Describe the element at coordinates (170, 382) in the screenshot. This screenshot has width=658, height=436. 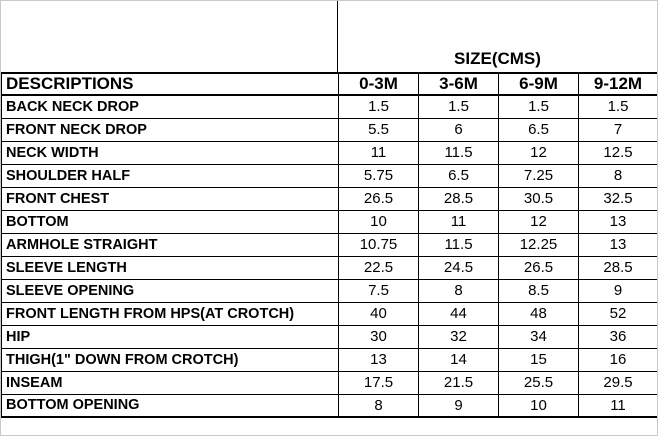
I see `row-label: INSEAM` at that location.